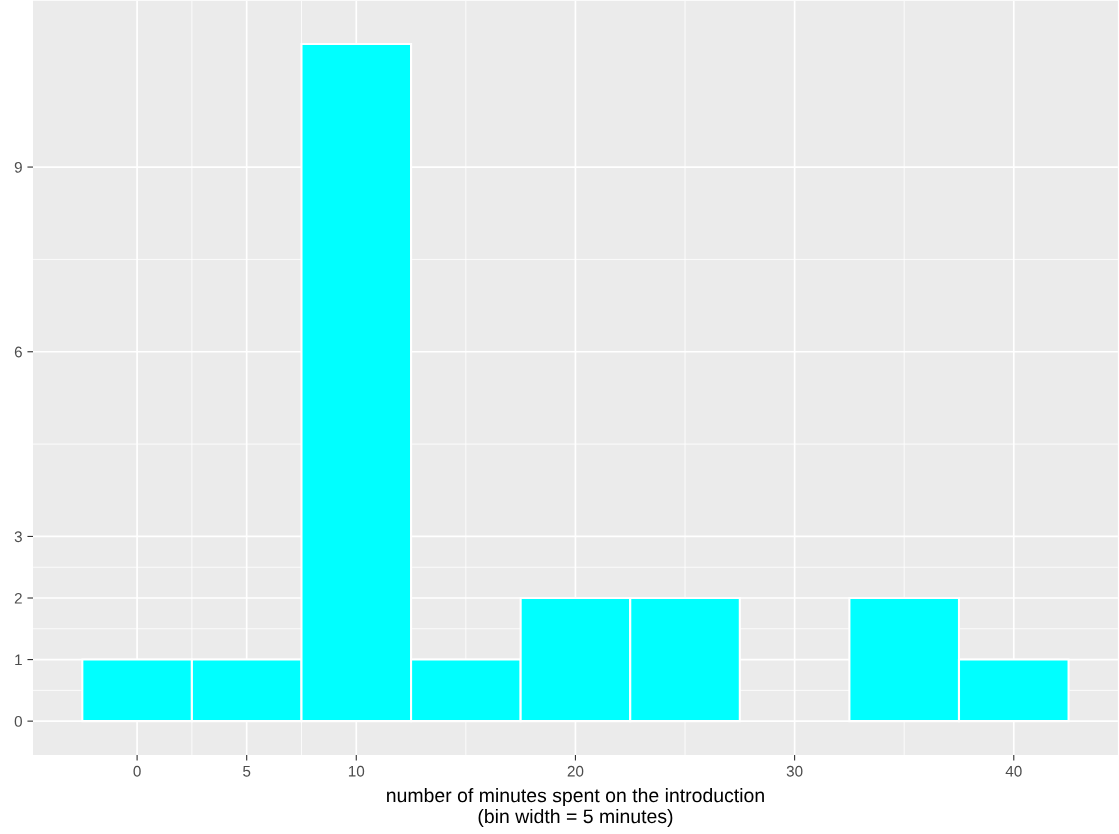 This screenshot has height=834, width=1119. Describe the element at coordinates (794, 771) in the screenshot. I see `x-tick-label: 30` at that location.